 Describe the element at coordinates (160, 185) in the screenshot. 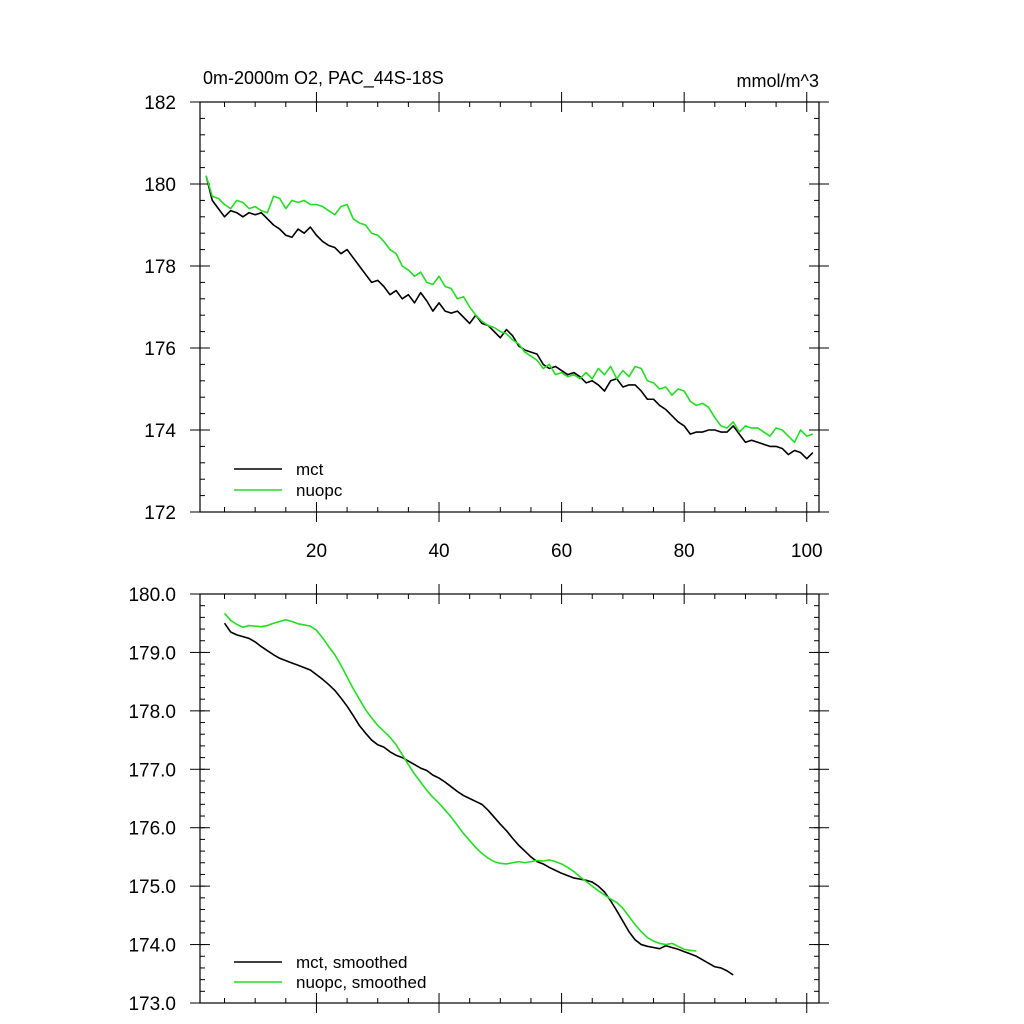

I see `top-y-tick-label: 180` at that location.